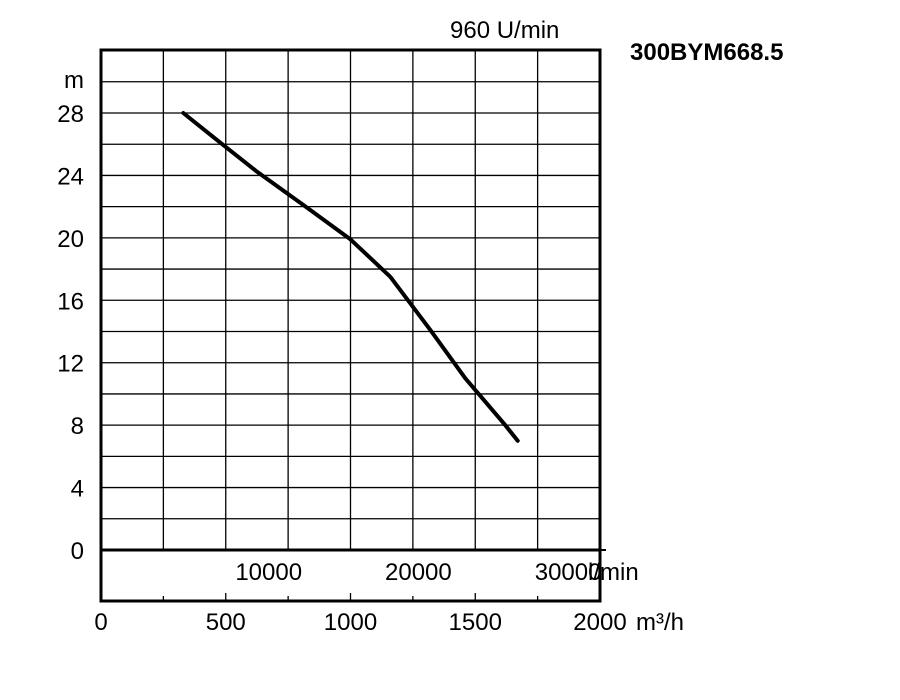 Image resolution: width=900 pixels, height=700 pixels. I want to click on x-tick-label-m3h: 500, so click(226, 622).